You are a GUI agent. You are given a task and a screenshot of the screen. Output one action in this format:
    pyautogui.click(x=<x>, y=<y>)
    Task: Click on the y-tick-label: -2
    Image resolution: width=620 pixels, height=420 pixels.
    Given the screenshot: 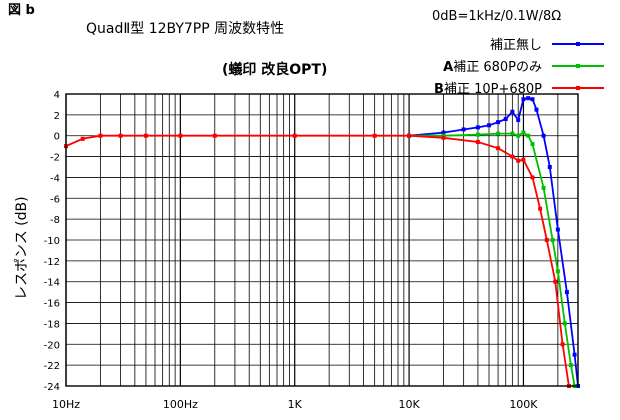 What is the action you would take?
    pyautogui.click(x=55, y=158)
    